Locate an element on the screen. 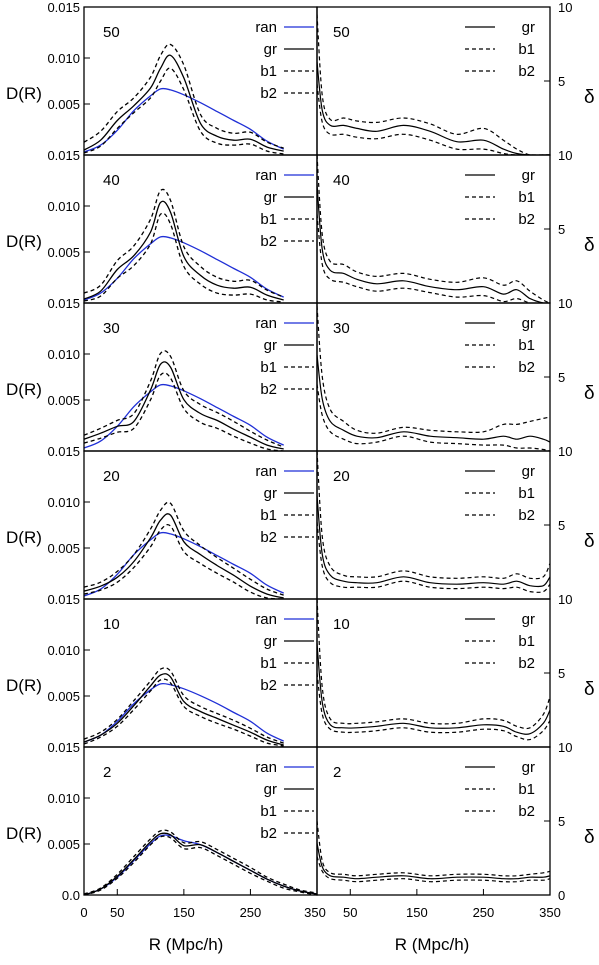  xtick-label: 250 is located at coordinates (484, 912).